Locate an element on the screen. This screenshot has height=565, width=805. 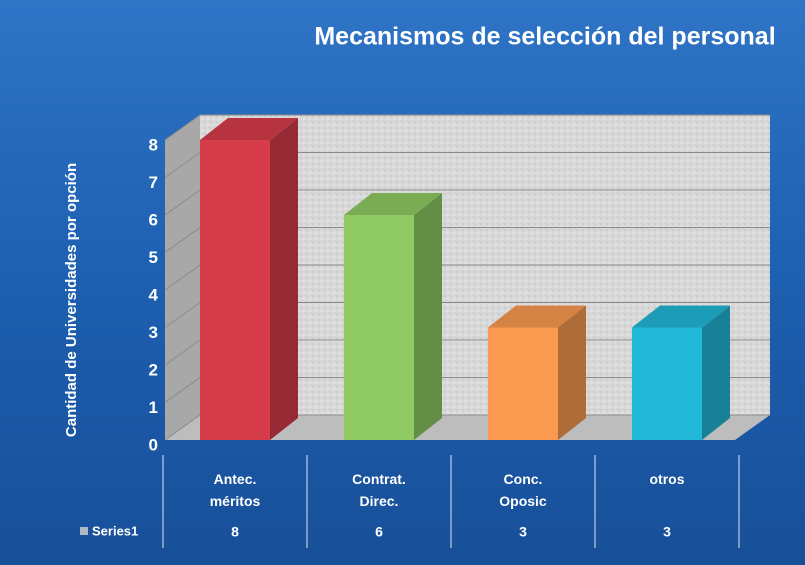
y-tick-label: 7 is located at coordinates (153, 182).